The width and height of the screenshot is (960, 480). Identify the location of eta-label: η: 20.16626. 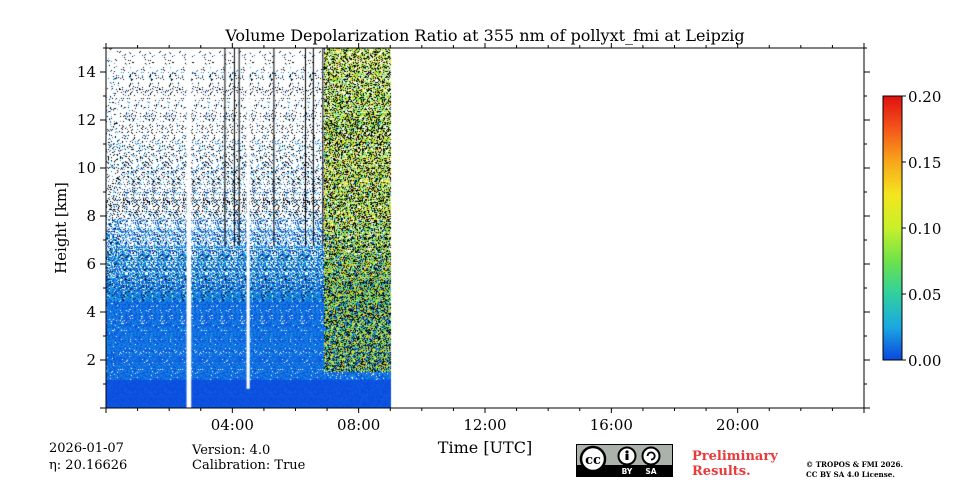
(88, 465).